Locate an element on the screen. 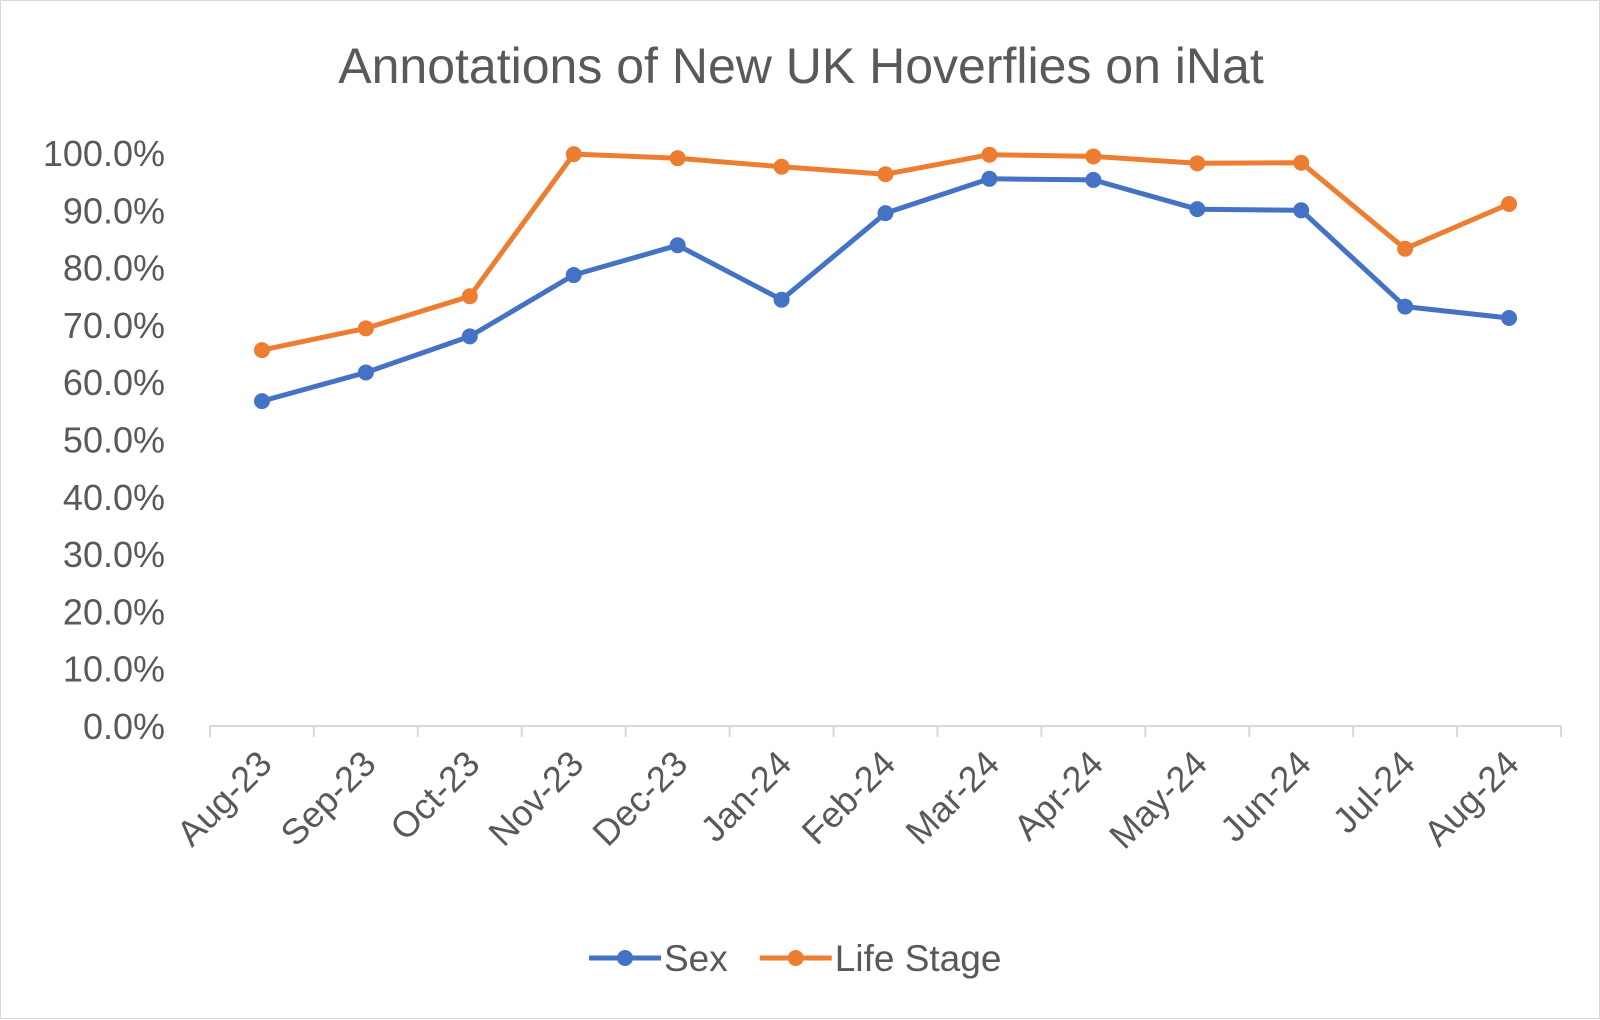 The image size is (1600, 1020). y-tick-label: 0.0% is located at coordinates (124, 726).